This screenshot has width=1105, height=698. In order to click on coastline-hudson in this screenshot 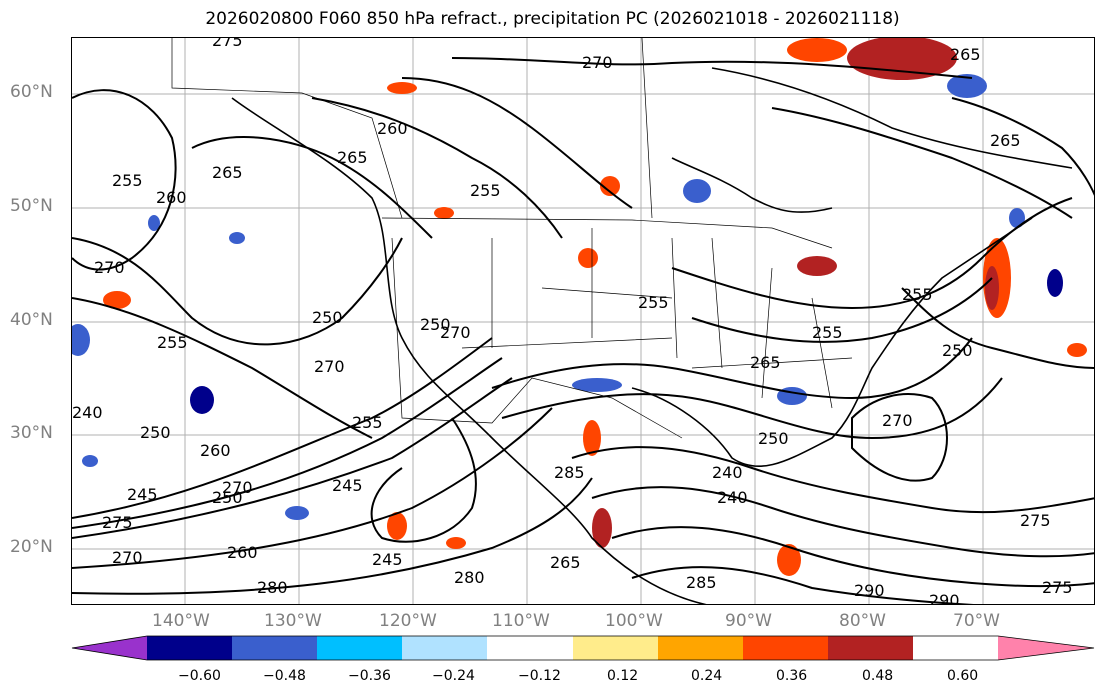, I will do `click(752, 185)`.